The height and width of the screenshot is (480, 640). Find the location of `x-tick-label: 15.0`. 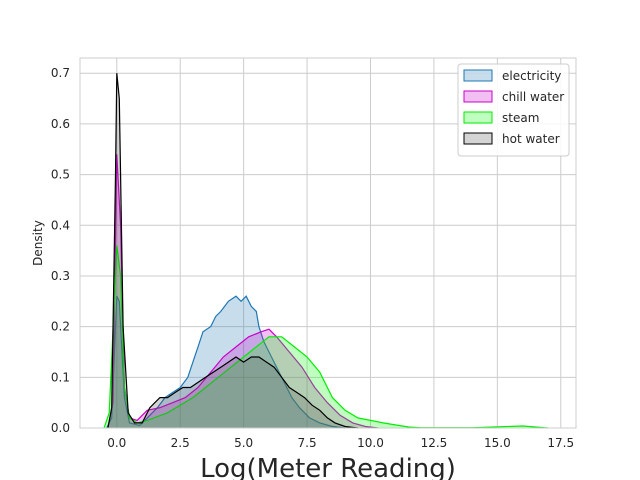

x-tick-label: 15.0 is located at coordinates (497, 443).